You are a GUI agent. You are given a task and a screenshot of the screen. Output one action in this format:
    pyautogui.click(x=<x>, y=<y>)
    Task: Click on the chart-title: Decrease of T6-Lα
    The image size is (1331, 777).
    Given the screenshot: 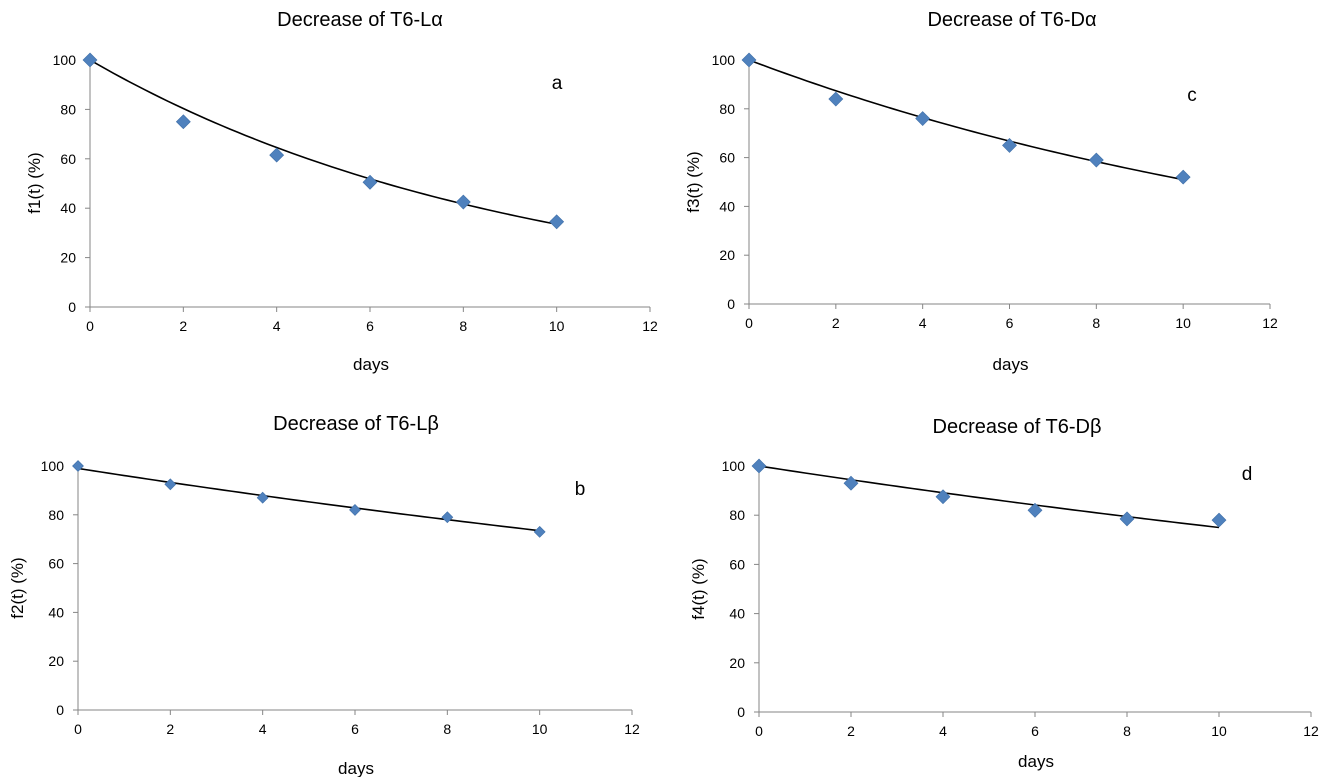 What is the action you would take?
    pyautogui.click(x=360, y=20)
    